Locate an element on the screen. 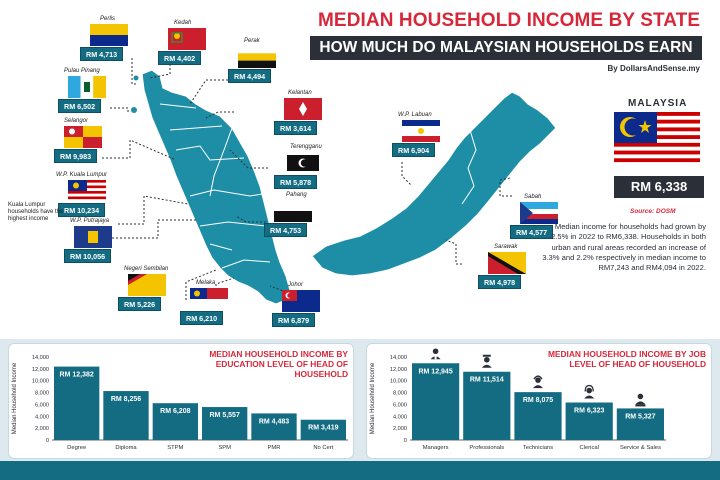  kedah-flag-icon is located at coordinates (187, 39).